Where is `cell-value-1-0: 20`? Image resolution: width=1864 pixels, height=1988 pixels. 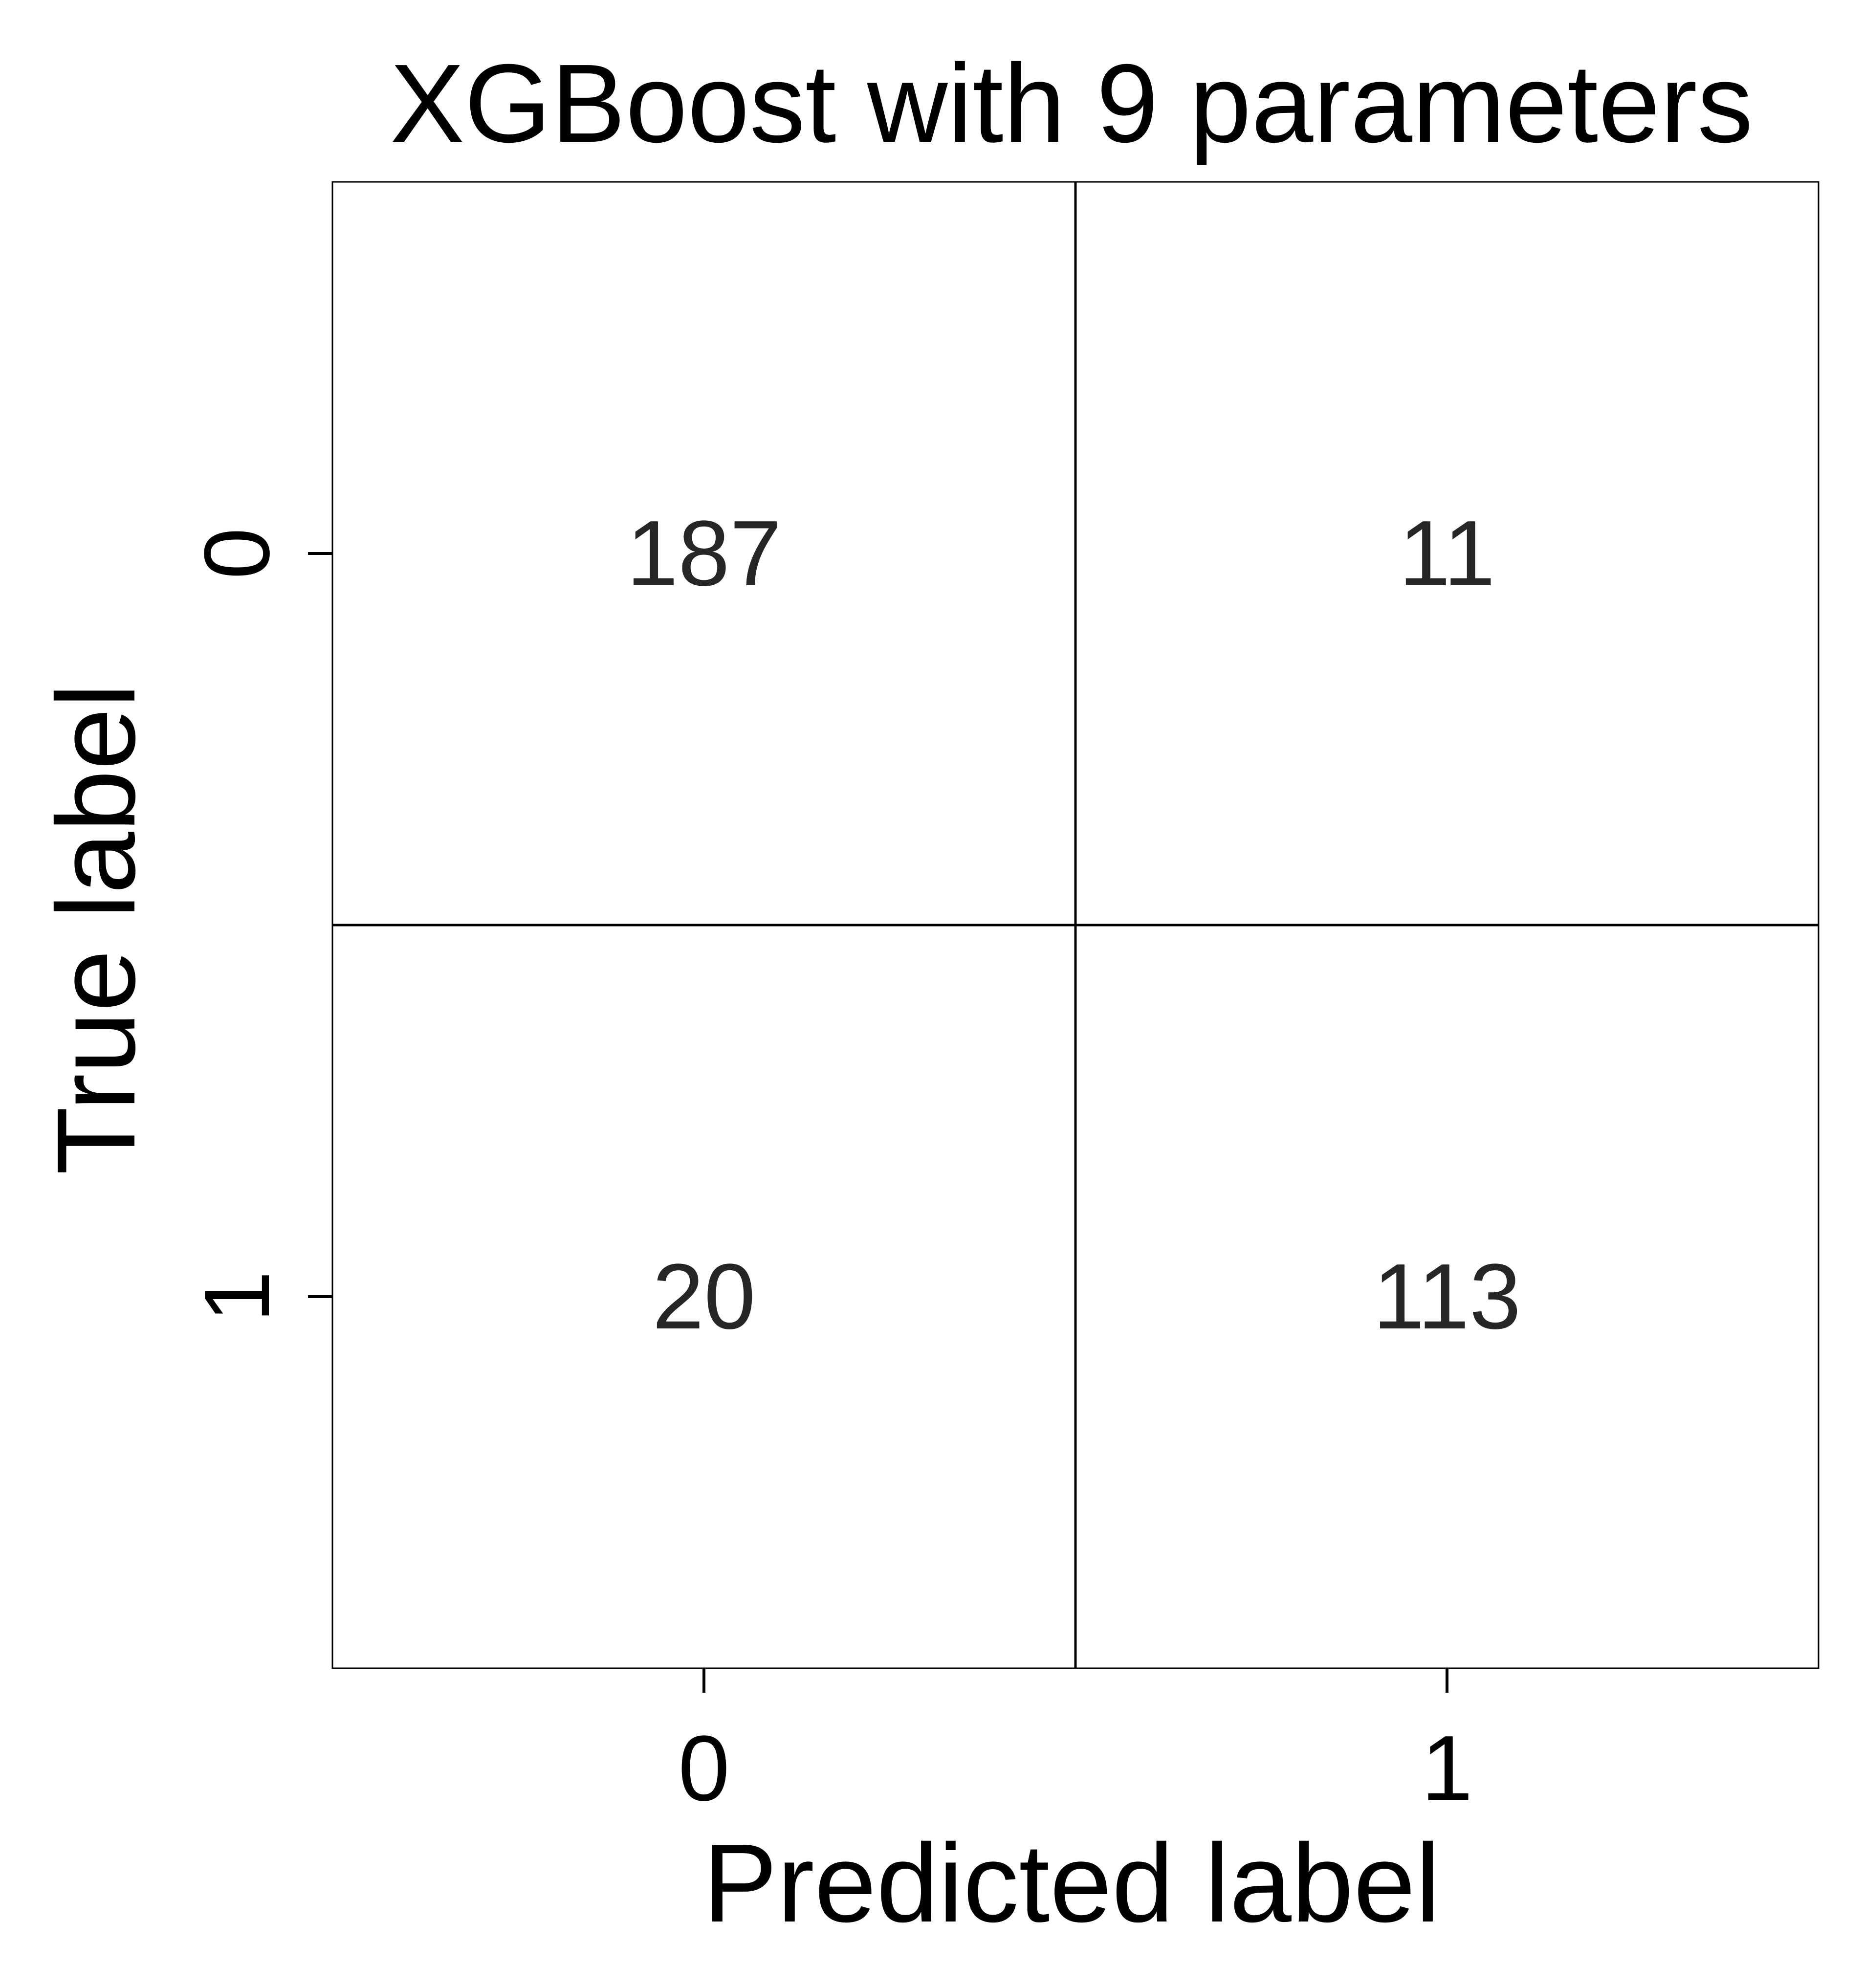
cell-value-1-0: 20 is located at coordinates (703, 1296).